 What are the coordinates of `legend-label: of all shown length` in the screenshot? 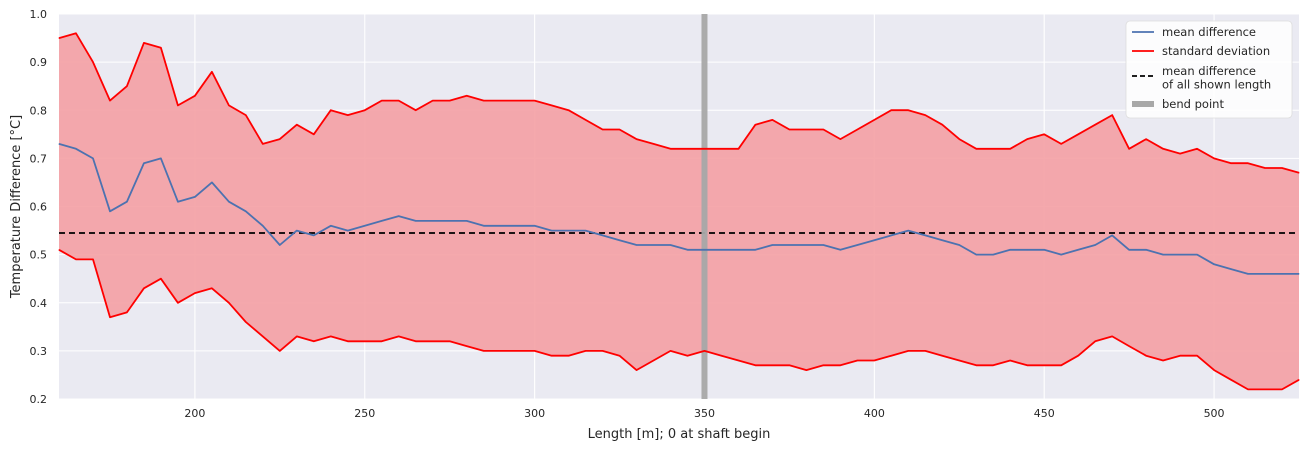 It's located at (1216, 85).